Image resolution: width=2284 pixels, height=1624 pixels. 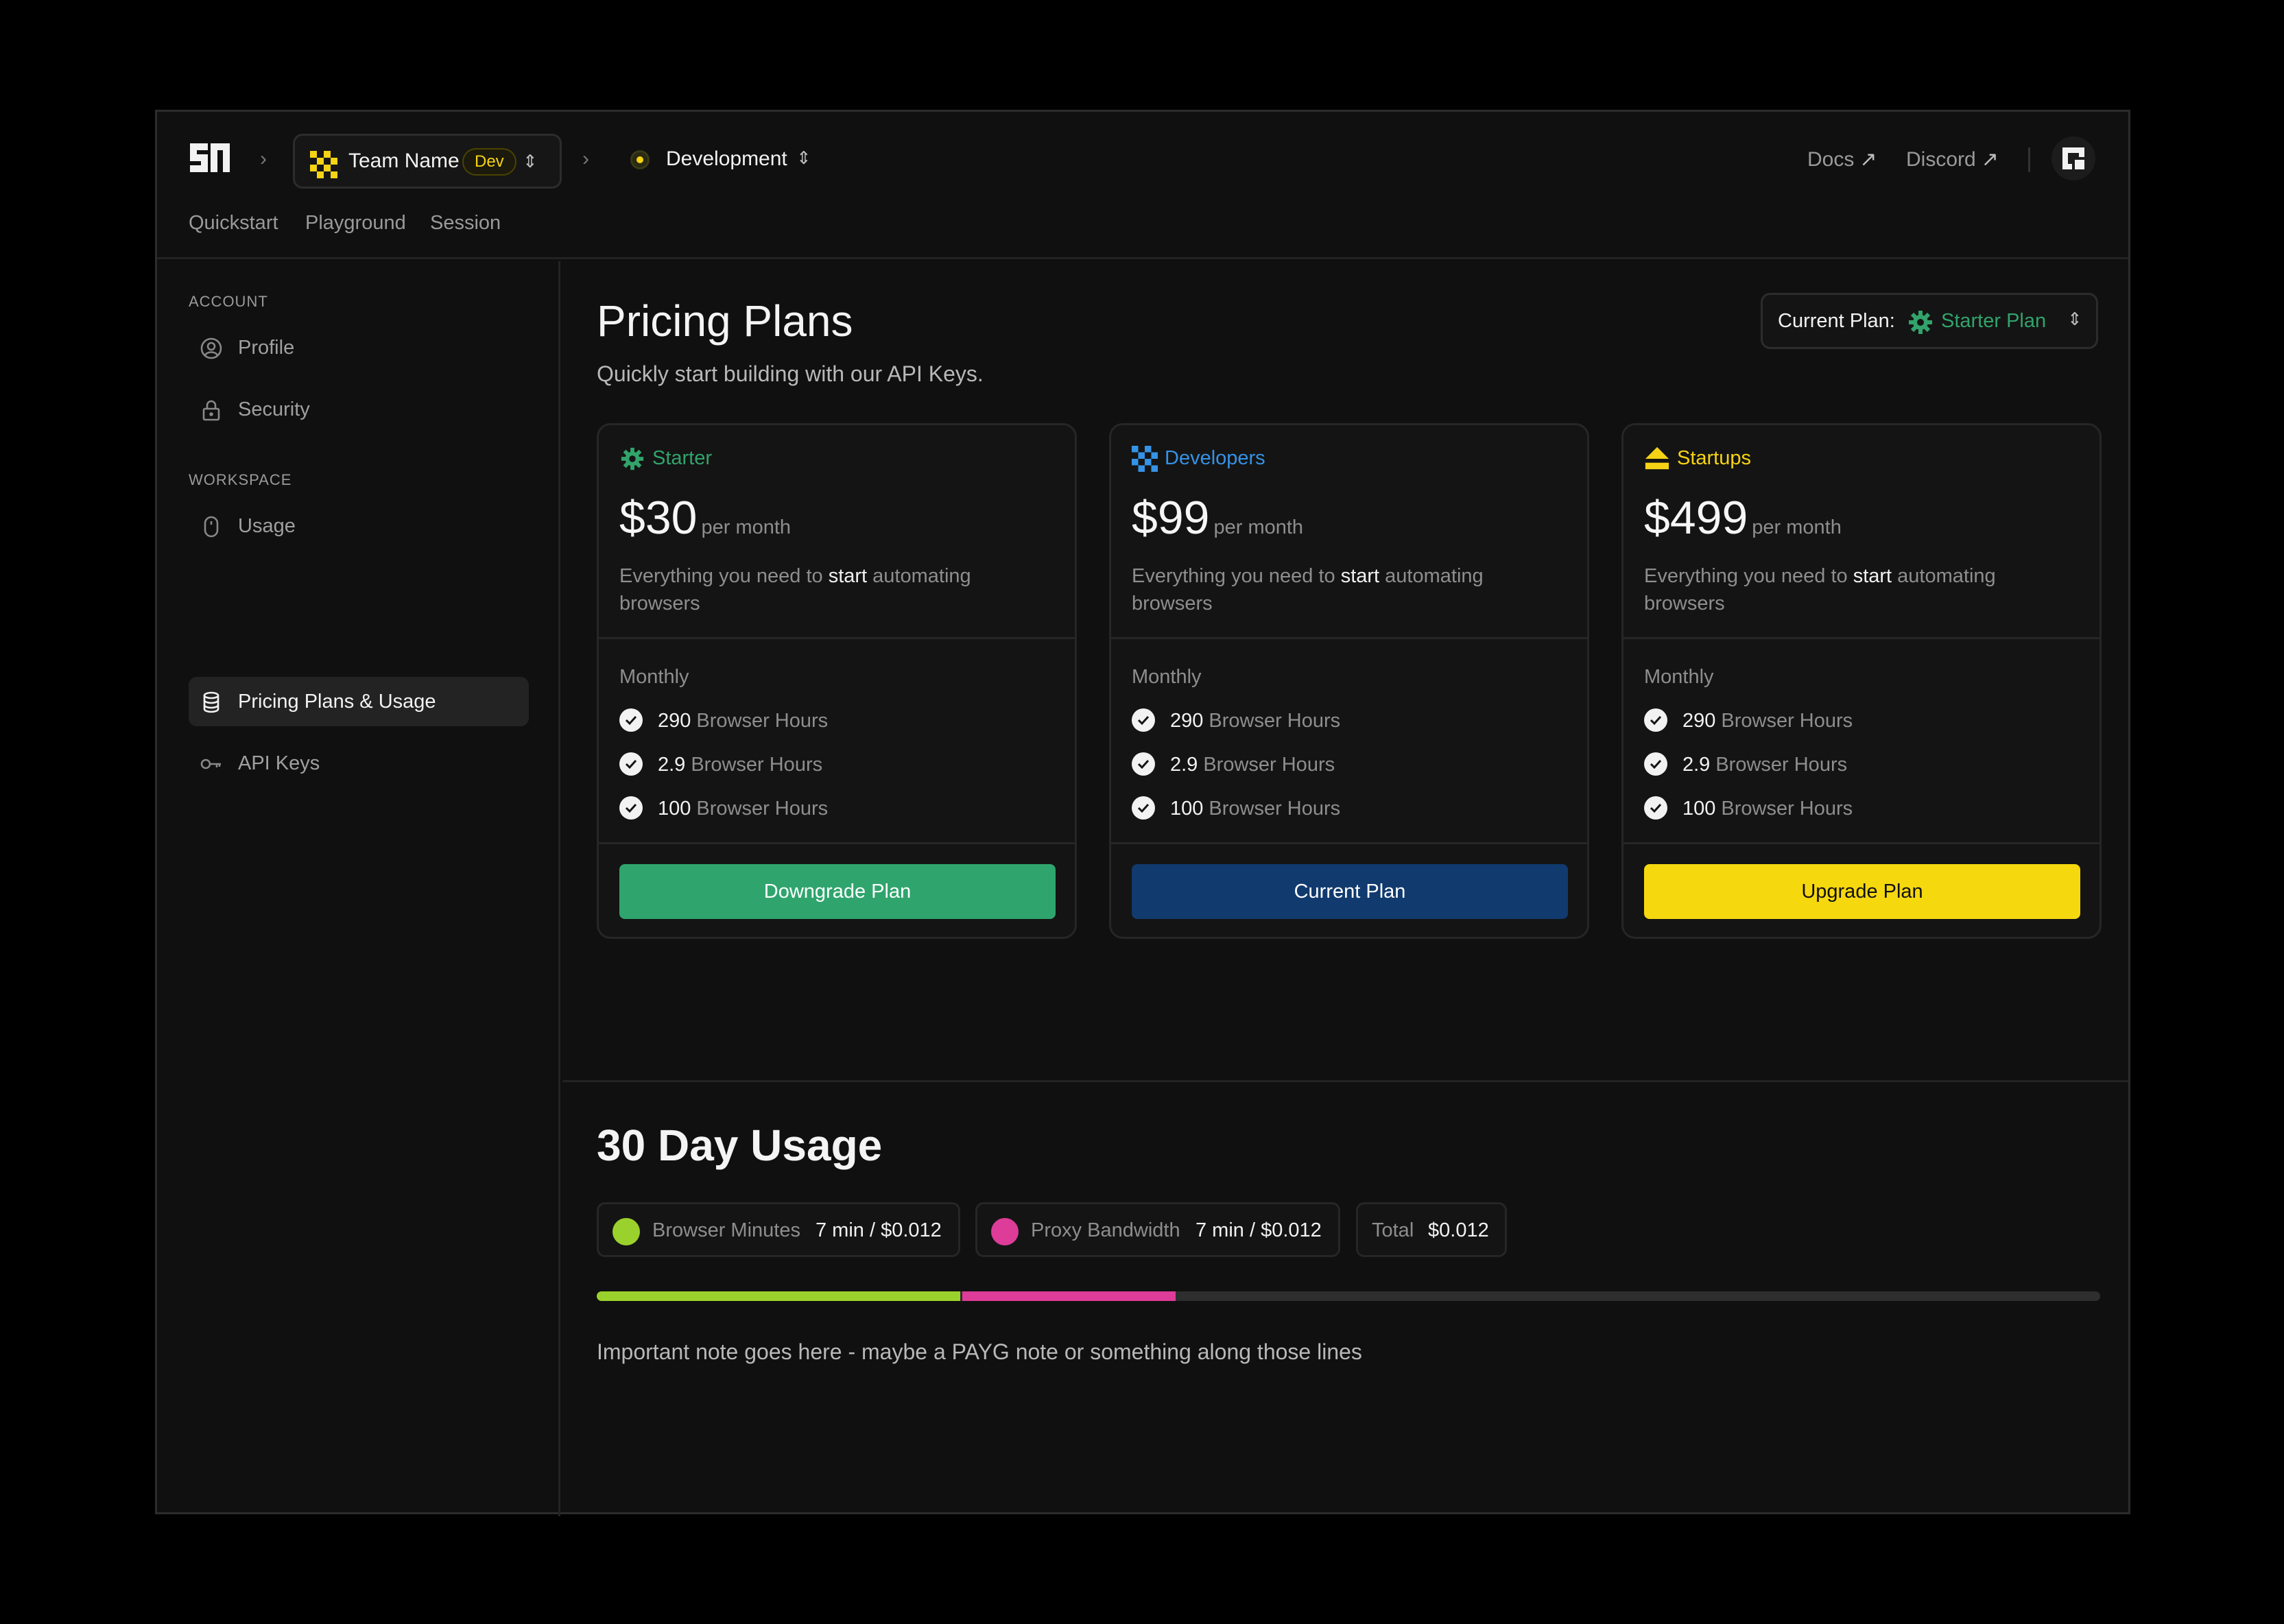 I want to click on plan-price: $99 per month, so click(x=1218, y=518).